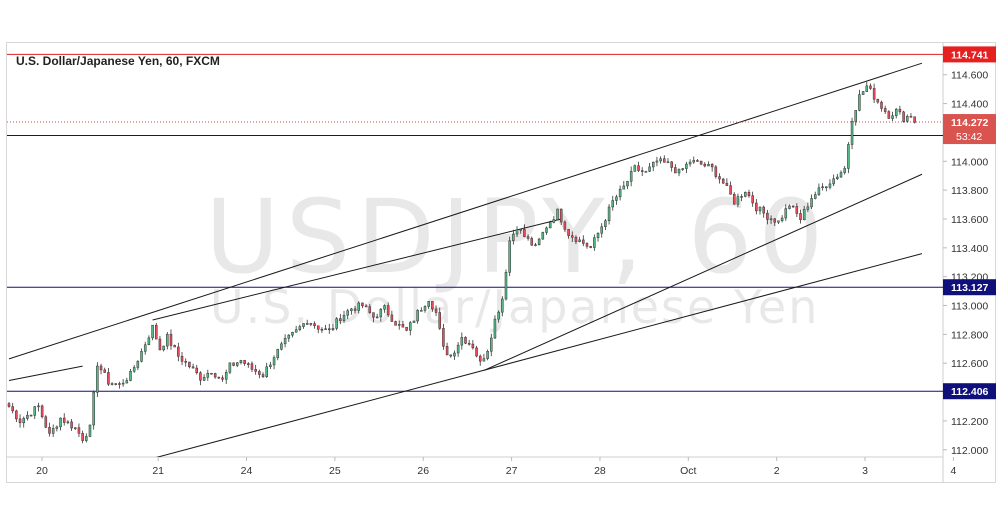  What do you see at coordinates (512, 471) in the screenshot?
I see `x-tick-label: 27` at bounding box center [512, 471].